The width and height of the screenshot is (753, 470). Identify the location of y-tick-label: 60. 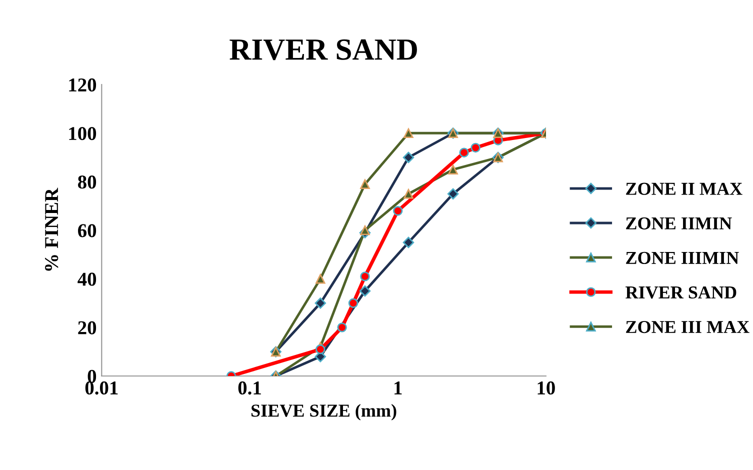
(87, 231).